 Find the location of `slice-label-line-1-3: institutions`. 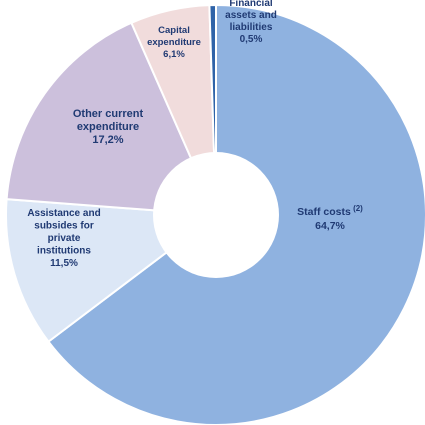

slice-label-line-1-3: institutions is located at coordinates (64, 251).